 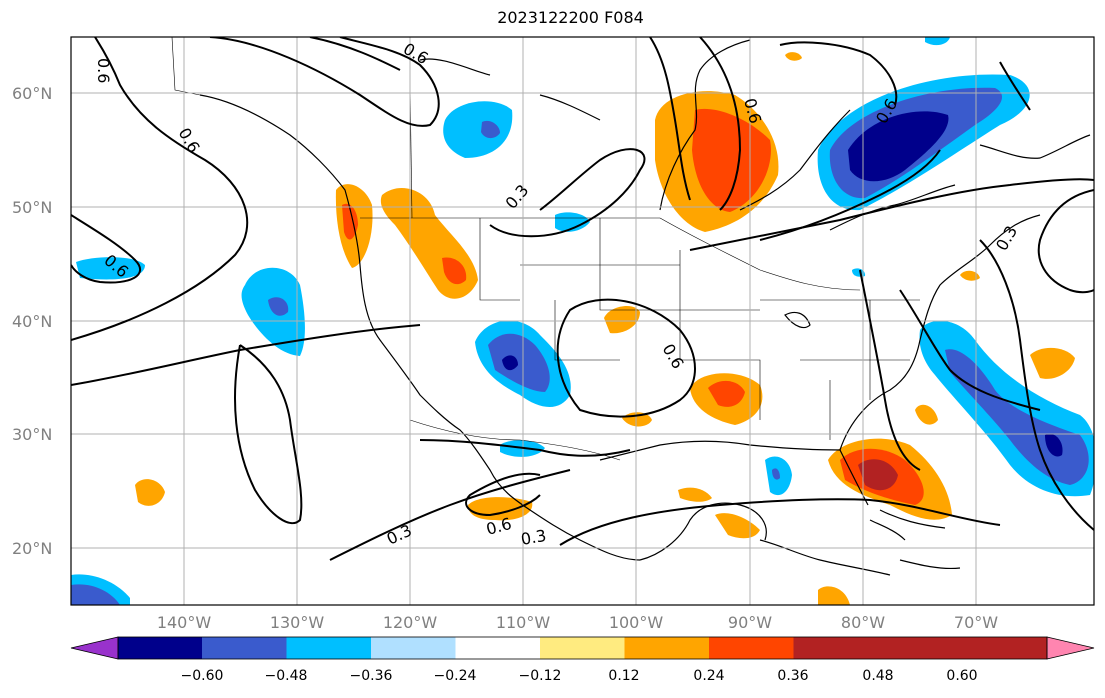 I want to click on colorbar-tick: −0.12, so click(x=540, y=676).